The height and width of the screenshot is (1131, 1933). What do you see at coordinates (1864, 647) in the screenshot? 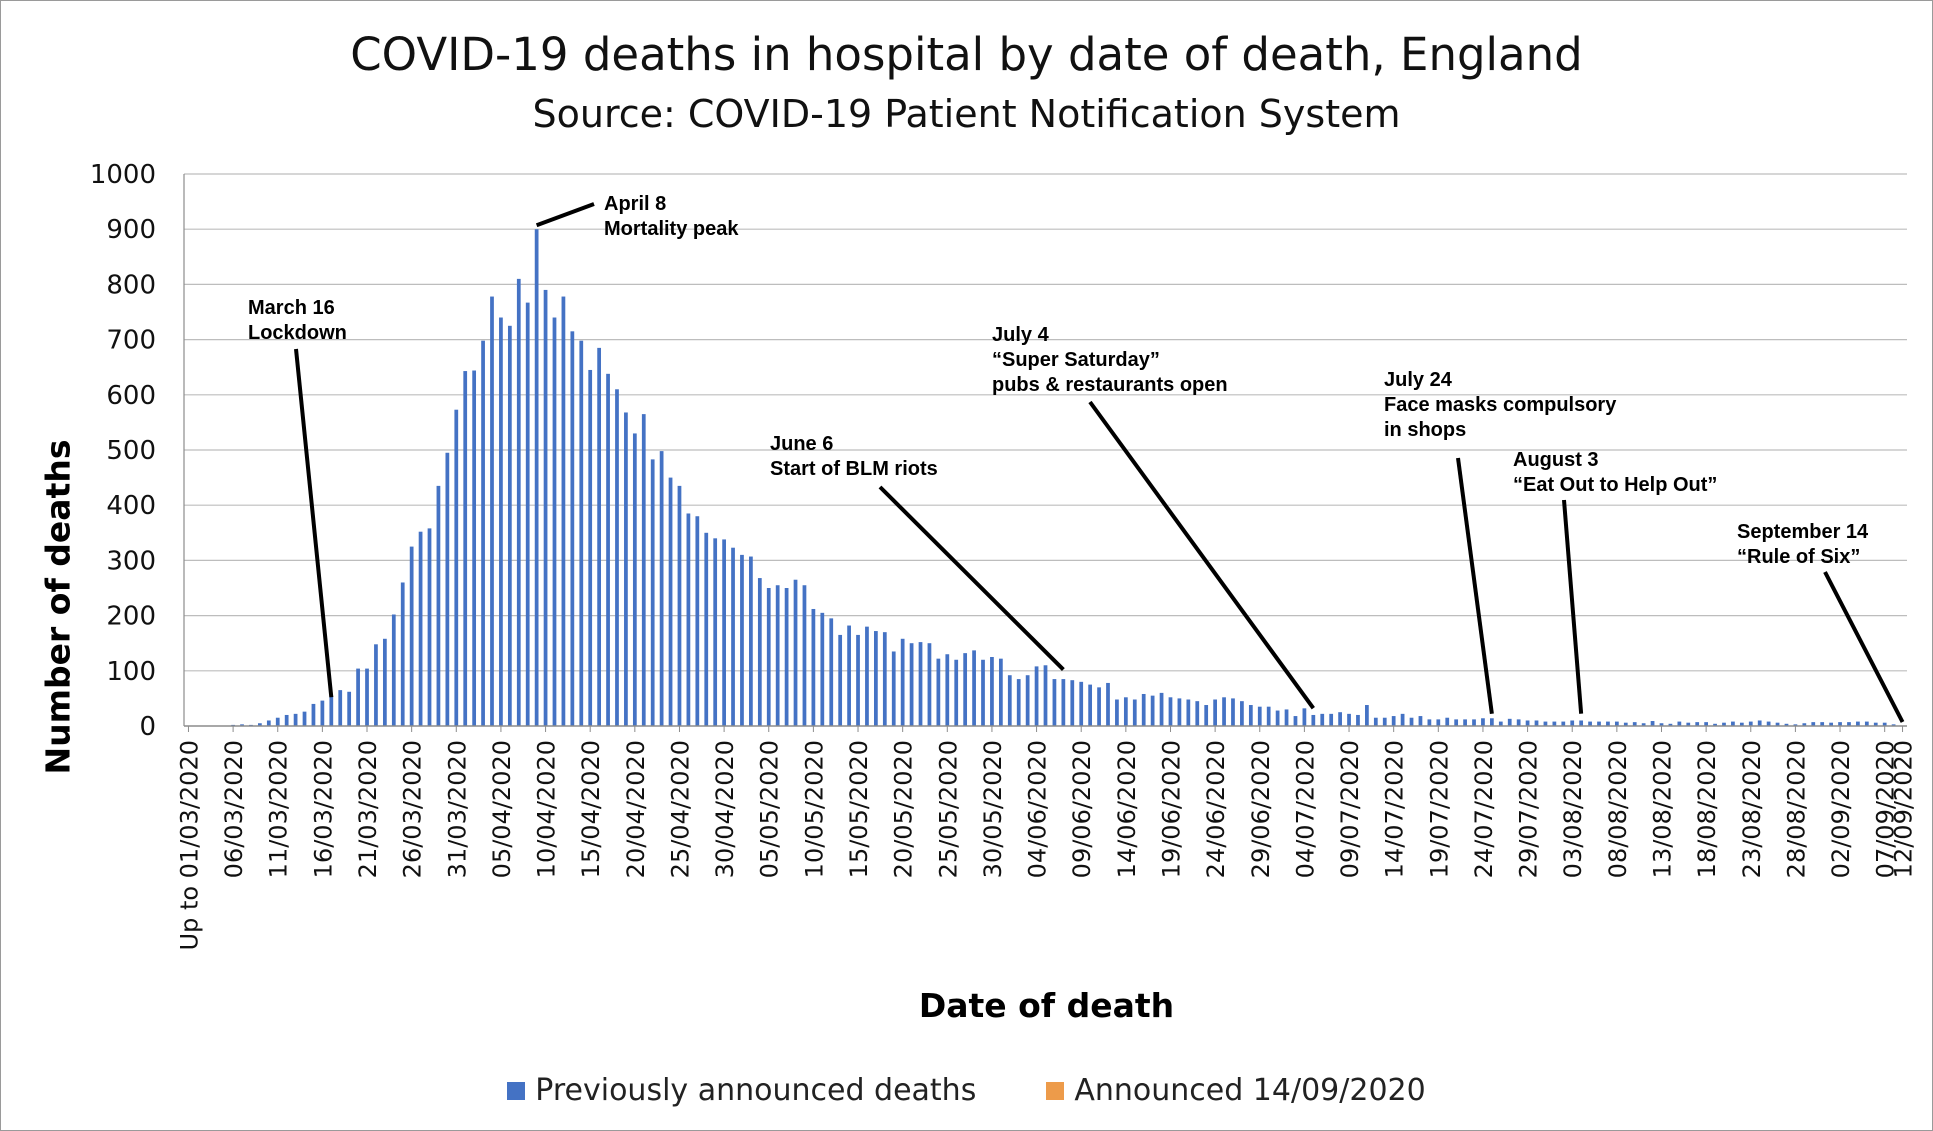
I see `annotation-leader-line` at bounding box center [1864, 647].